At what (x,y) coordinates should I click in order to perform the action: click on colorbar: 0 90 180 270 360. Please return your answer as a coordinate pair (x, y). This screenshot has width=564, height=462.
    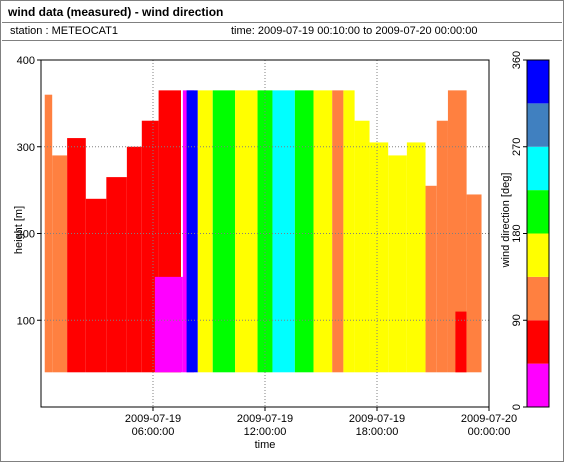
    Looking at the image, I should click on (530, 230).